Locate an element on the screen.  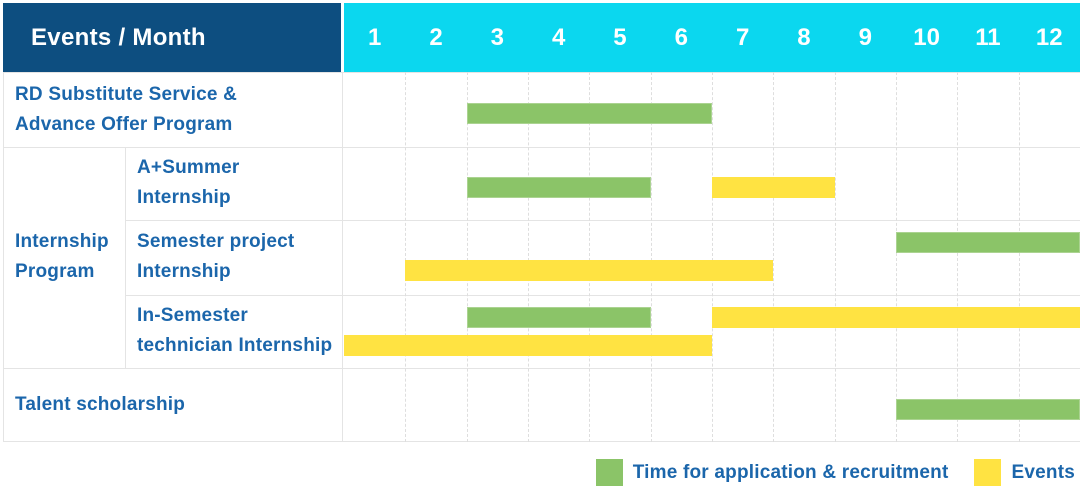
row-label-line: RD Substitute Service & is located at coordinates (126, 94).